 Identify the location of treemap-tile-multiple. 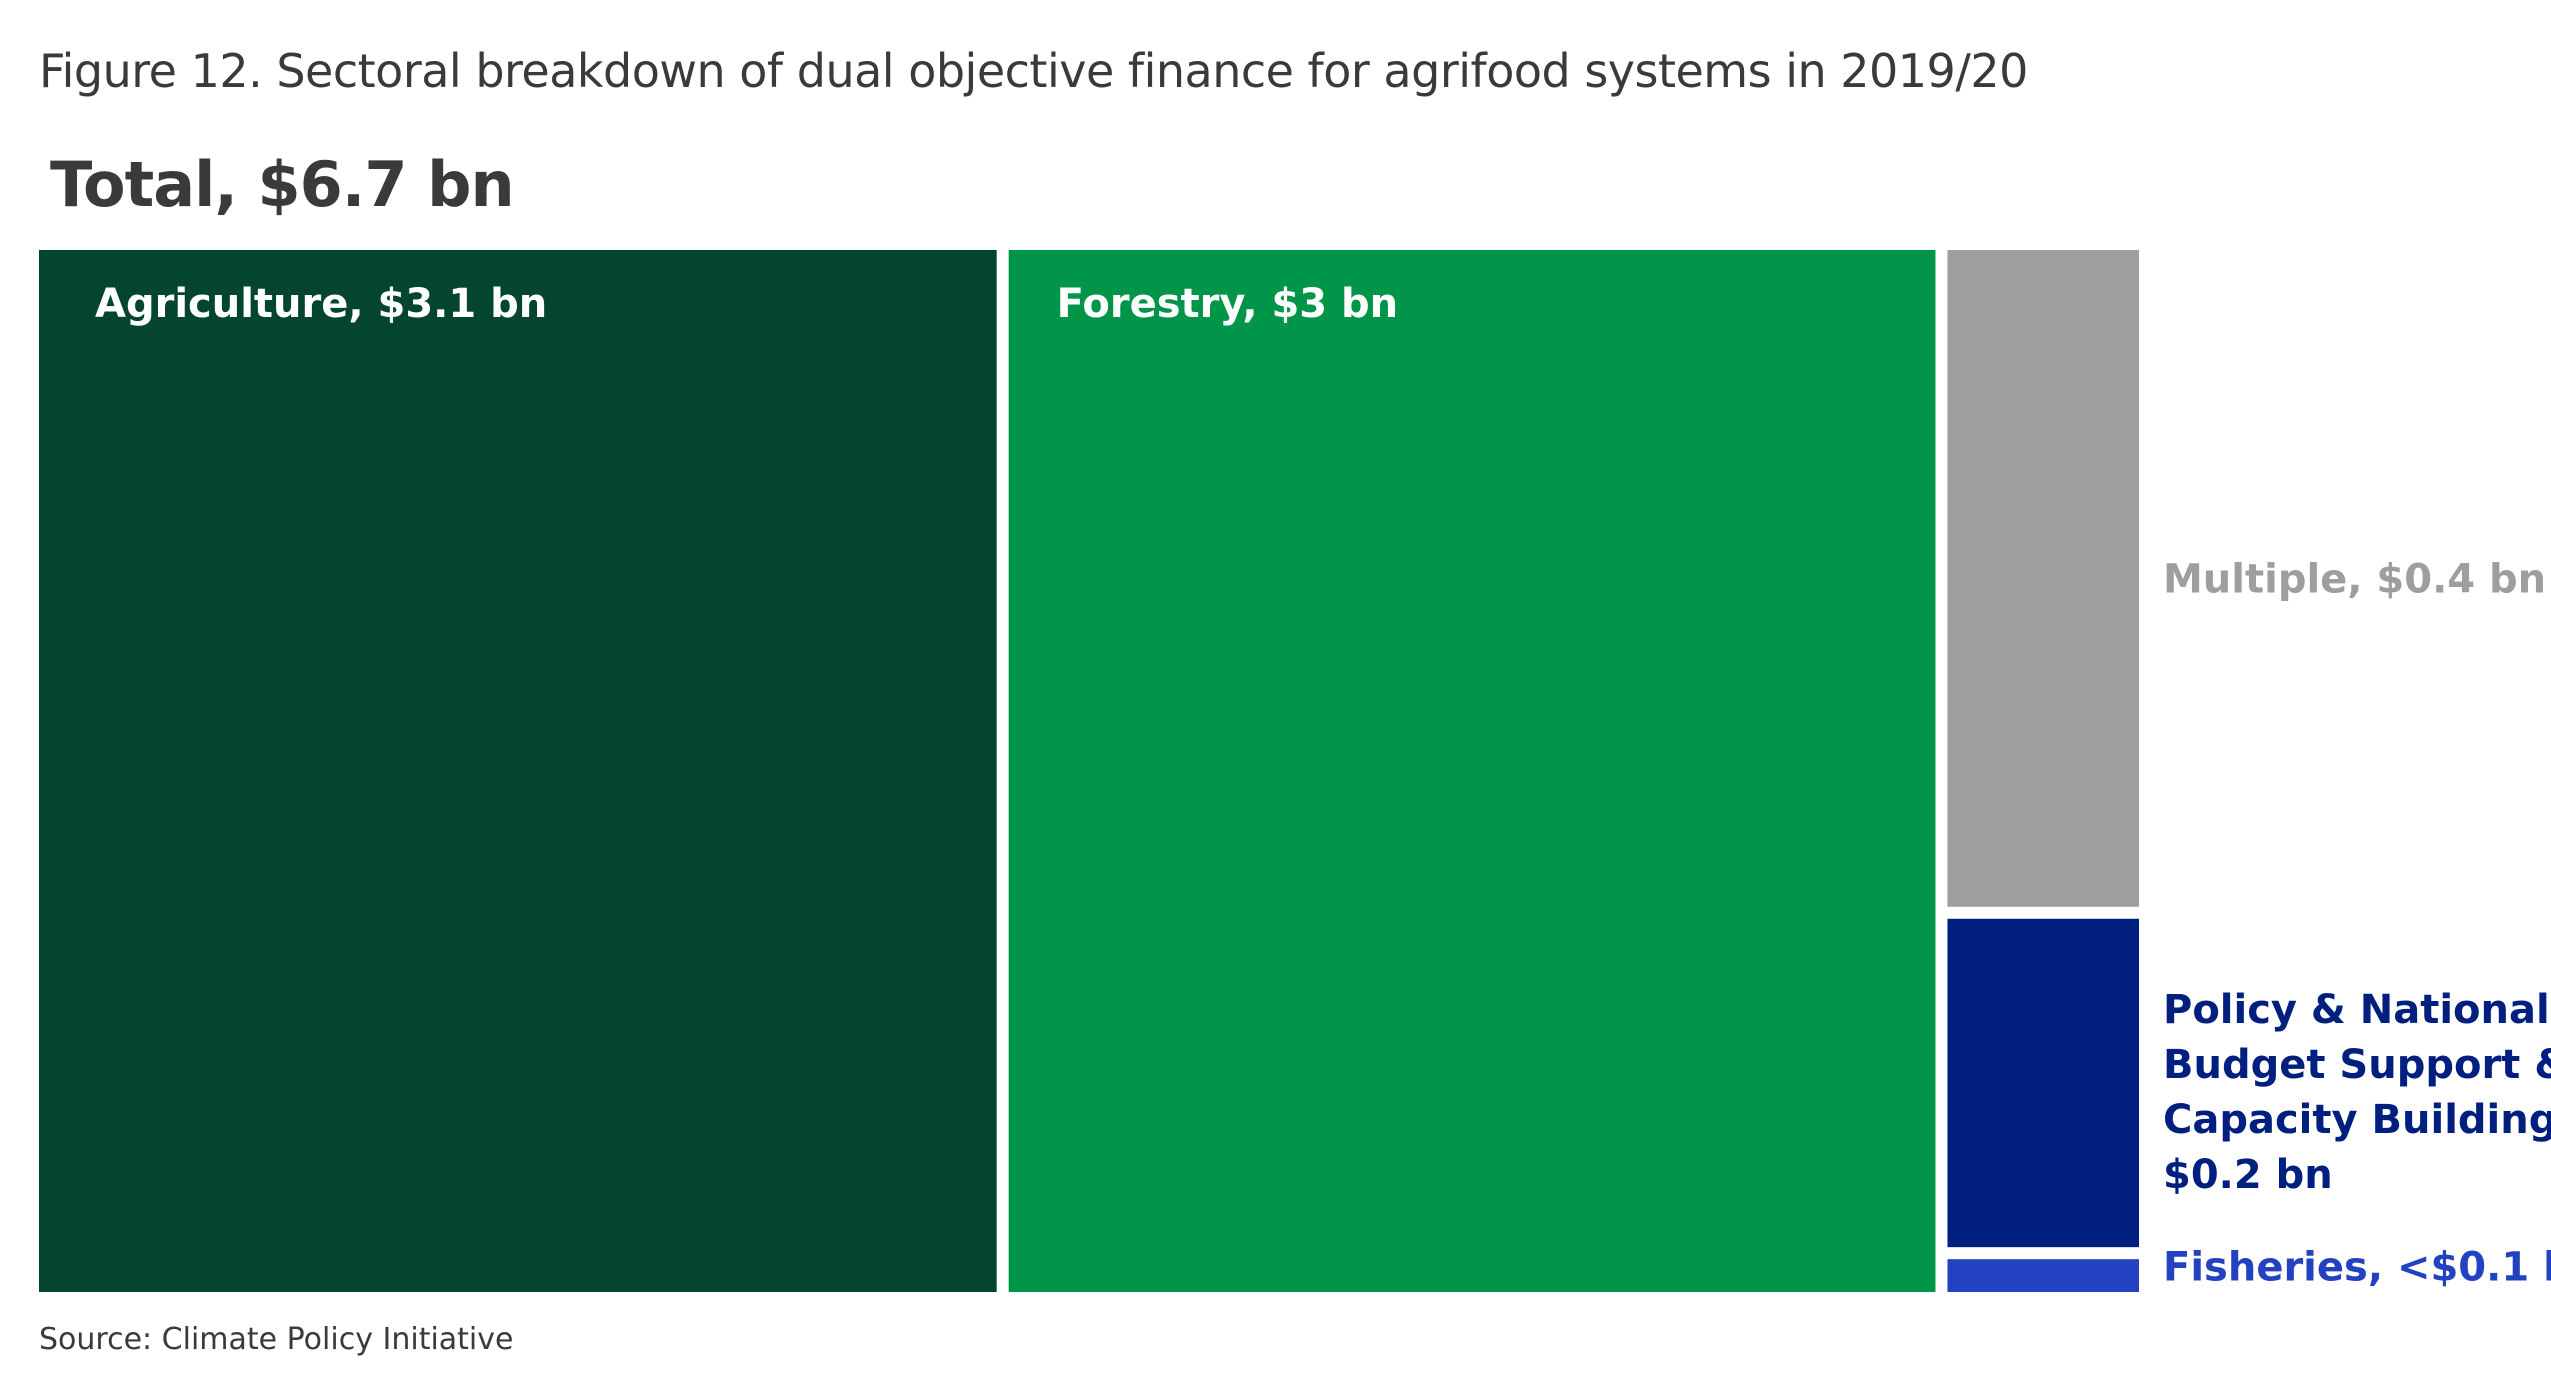
(2043, 578).